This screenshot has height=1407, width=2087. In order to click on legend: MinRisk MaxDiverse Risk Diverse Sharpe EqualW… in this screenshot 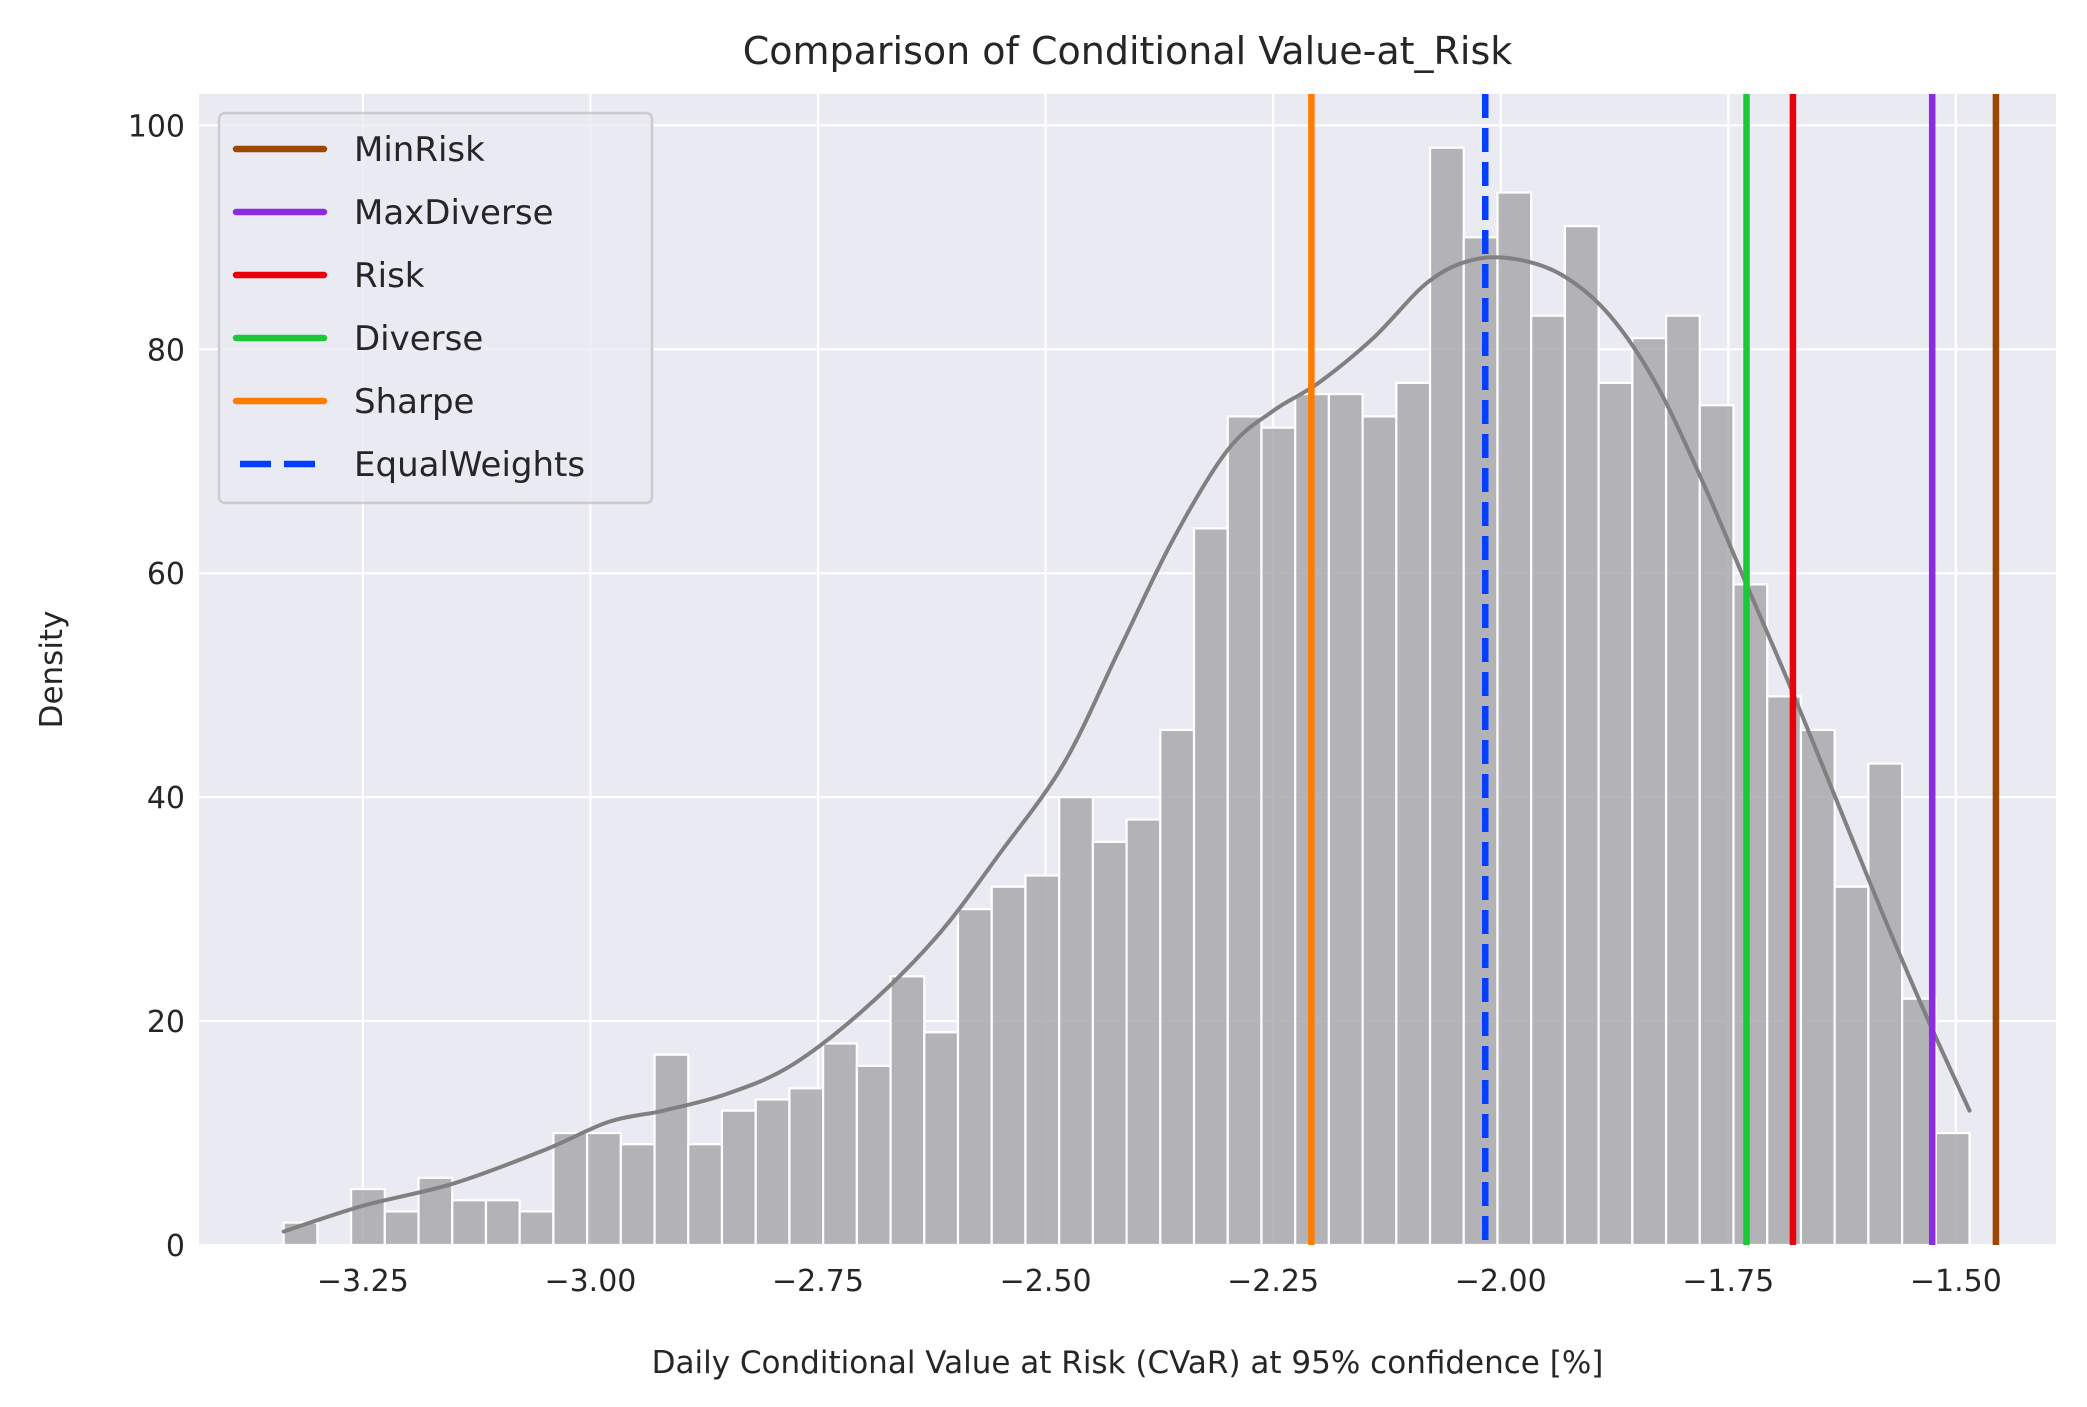, I will do `click(435, 308)`.